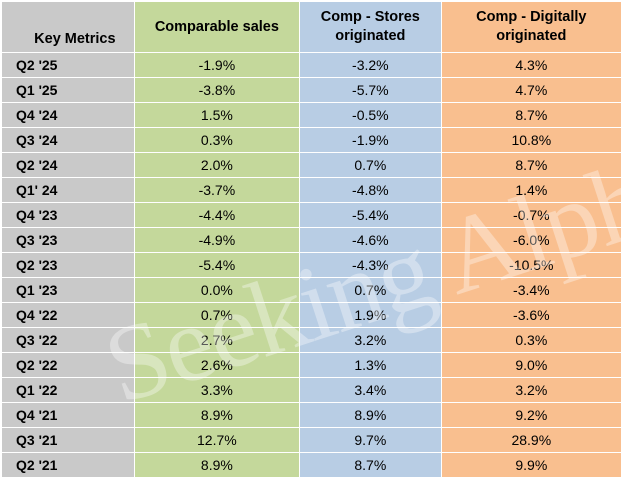  Describe the element at coordinates (531, 190) in the screenshot. I see `comp-digital-cell: 1.4%` at that location.